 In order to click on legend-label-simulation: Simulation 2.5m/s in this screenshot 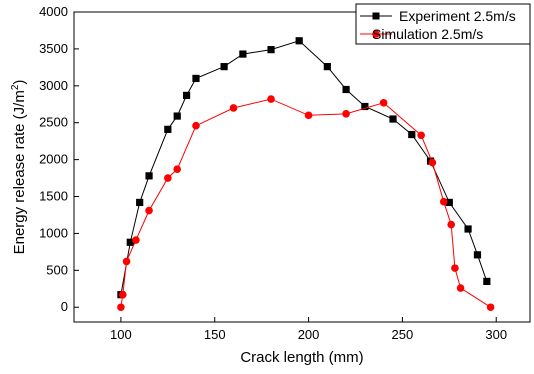, I will do `click(427, 34)`.